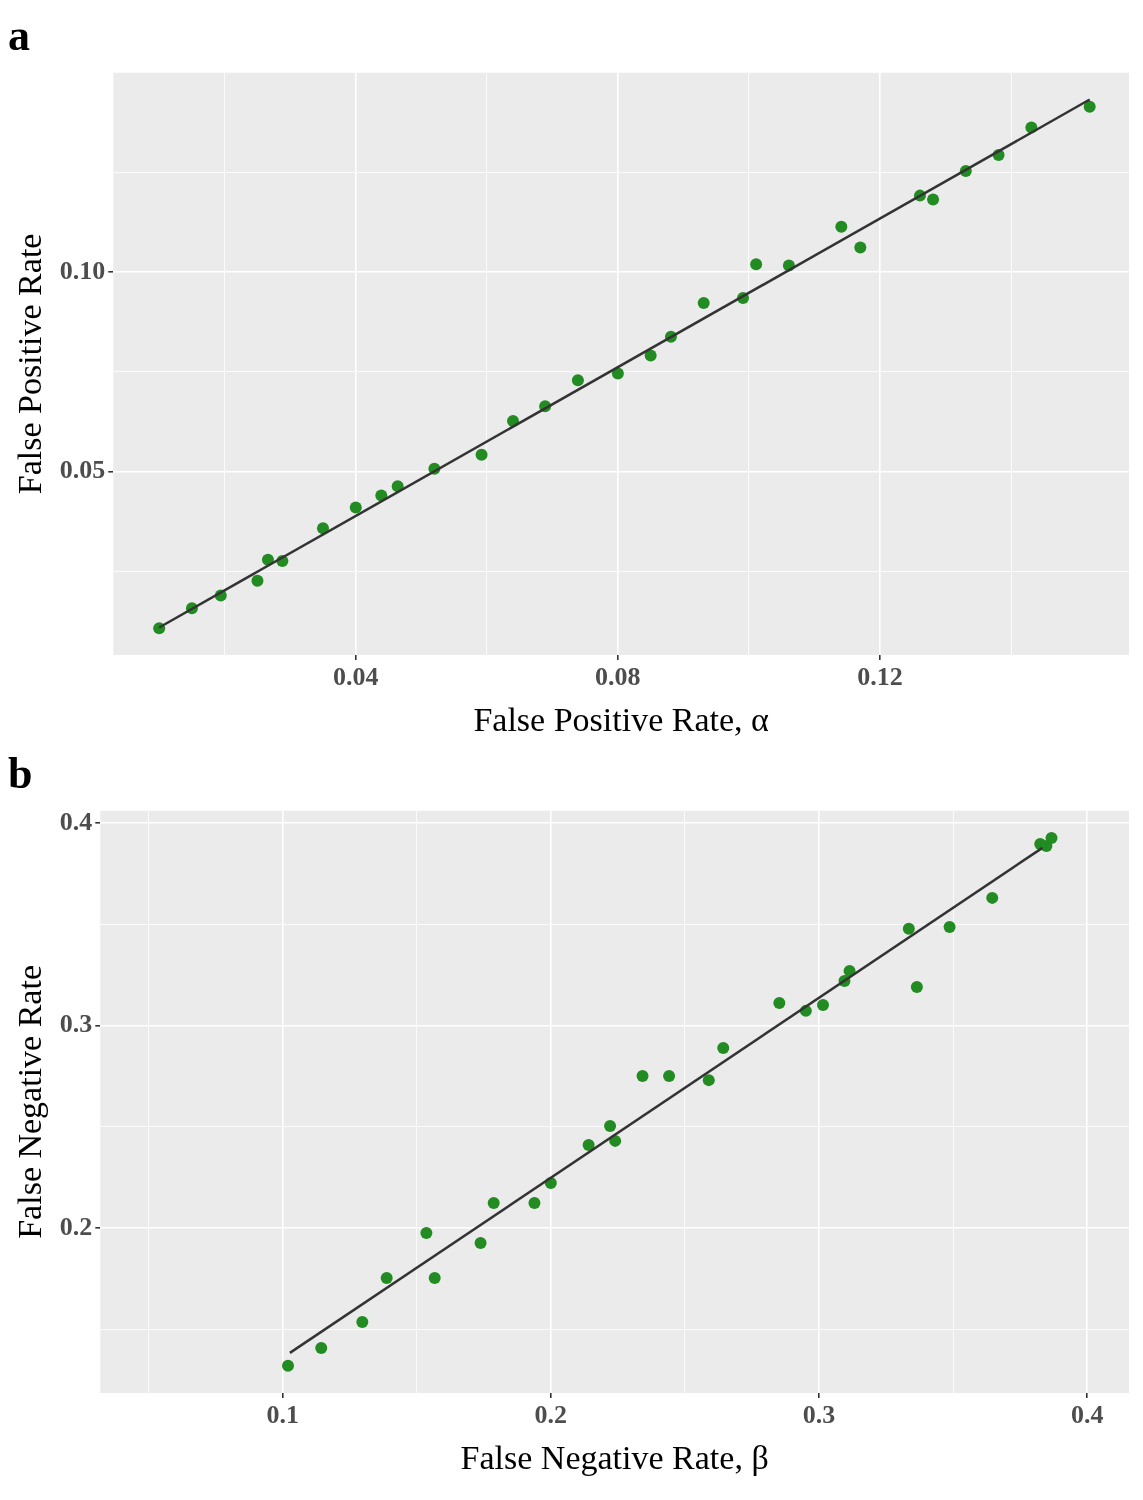  What do you see at coordinates (618, 677) in the screenshot?
I see `x-tick-label: 0.08` at bounding box center [618, 677].